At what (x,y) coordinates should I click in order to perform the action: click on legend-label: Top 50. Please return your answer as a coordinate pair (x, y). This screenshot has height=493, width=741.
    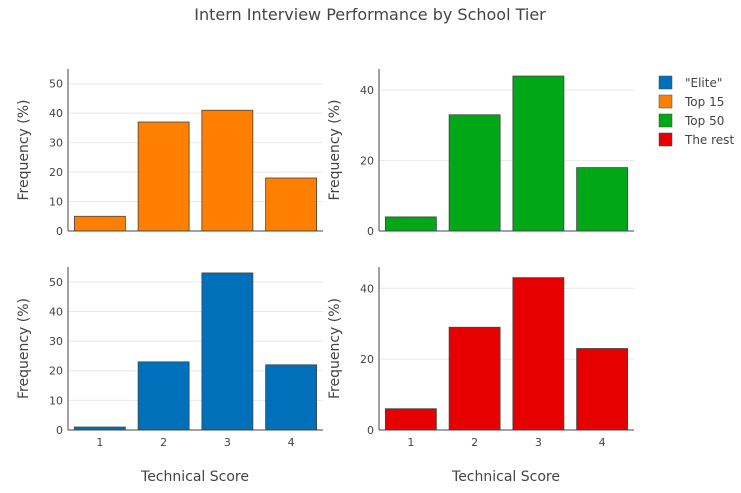
    Looking at the image, I should click on (704, 121).